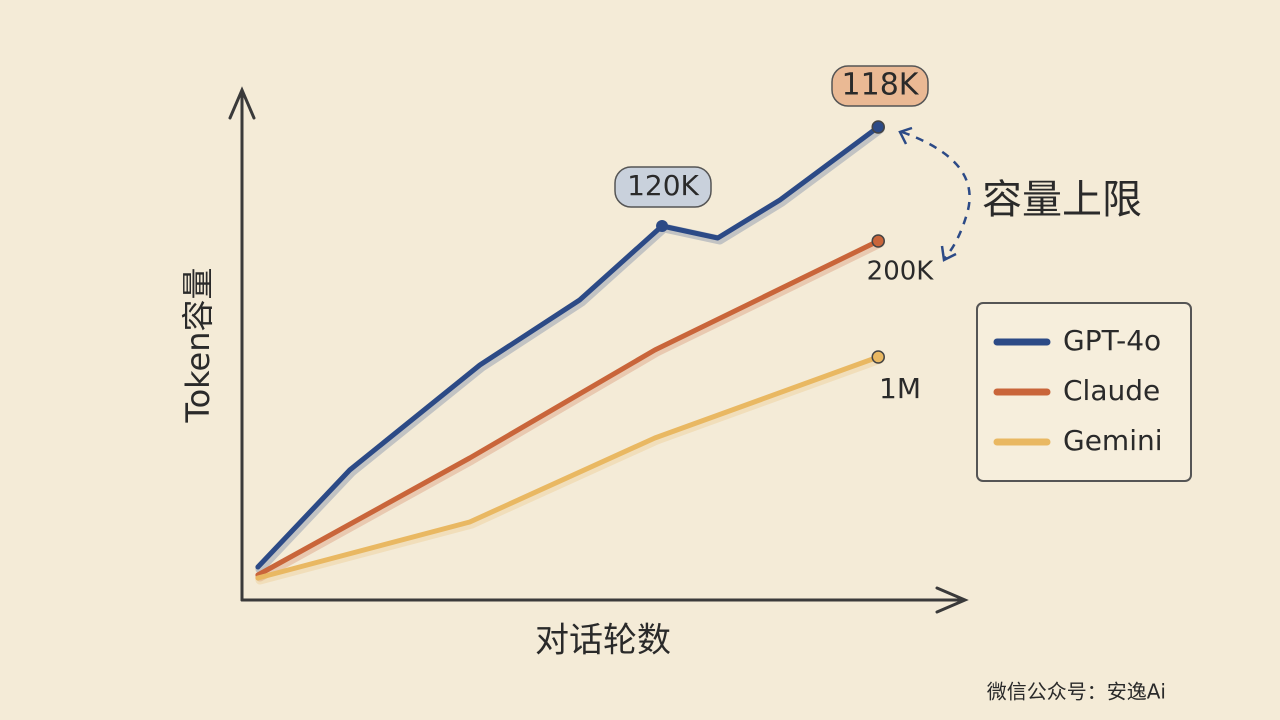  Describe the element at coordinates (1076, 692) in the screenshot. I see `watermark: 微信公众号：安逸Ai` at that location.